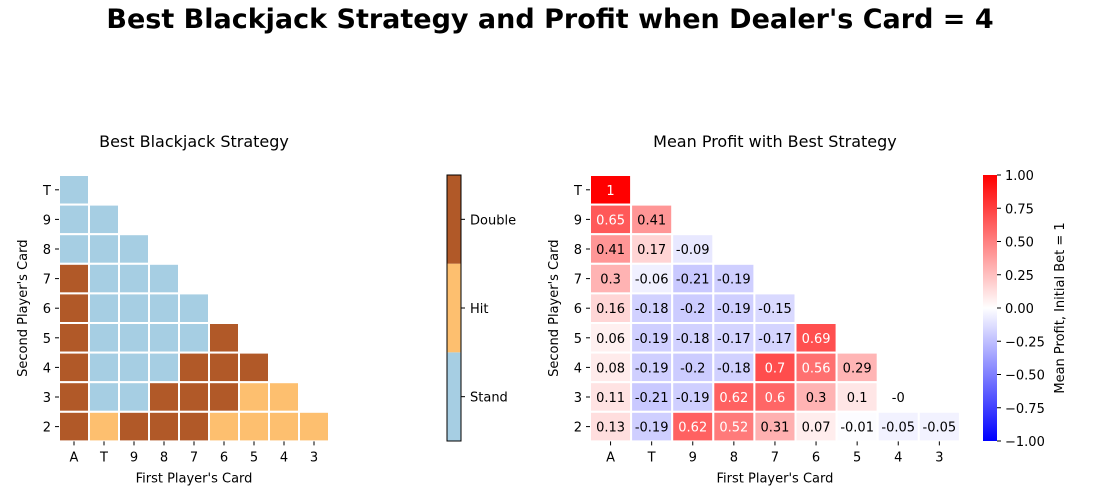 The width and height of the screenshot is (1100, 500). What do you see at coordinates (1025, 342) in the screenshot?
I see `colorbar-tick-label: −0.25` at bounding box center [1025, 342].